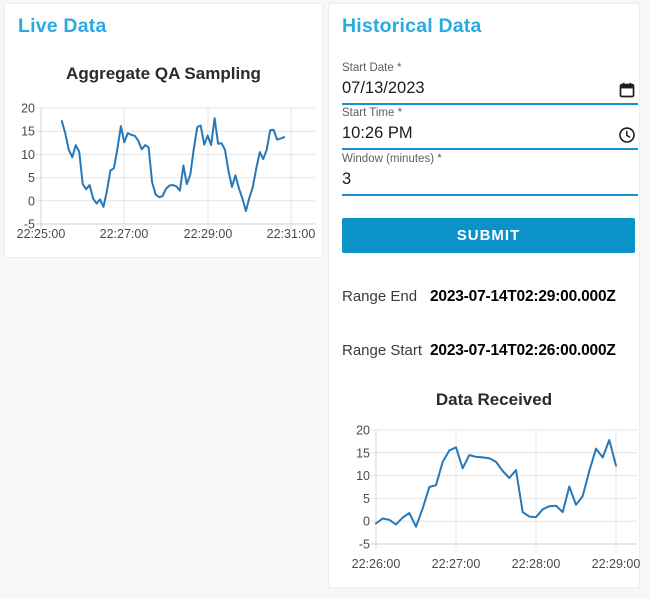 The height and width of the screenshot is (598, 650). What do you see at coordinates (392, 159) in the screenshot?
I see `window-minutes-label: Window (minutes) *` at bounding box center [392, 159].